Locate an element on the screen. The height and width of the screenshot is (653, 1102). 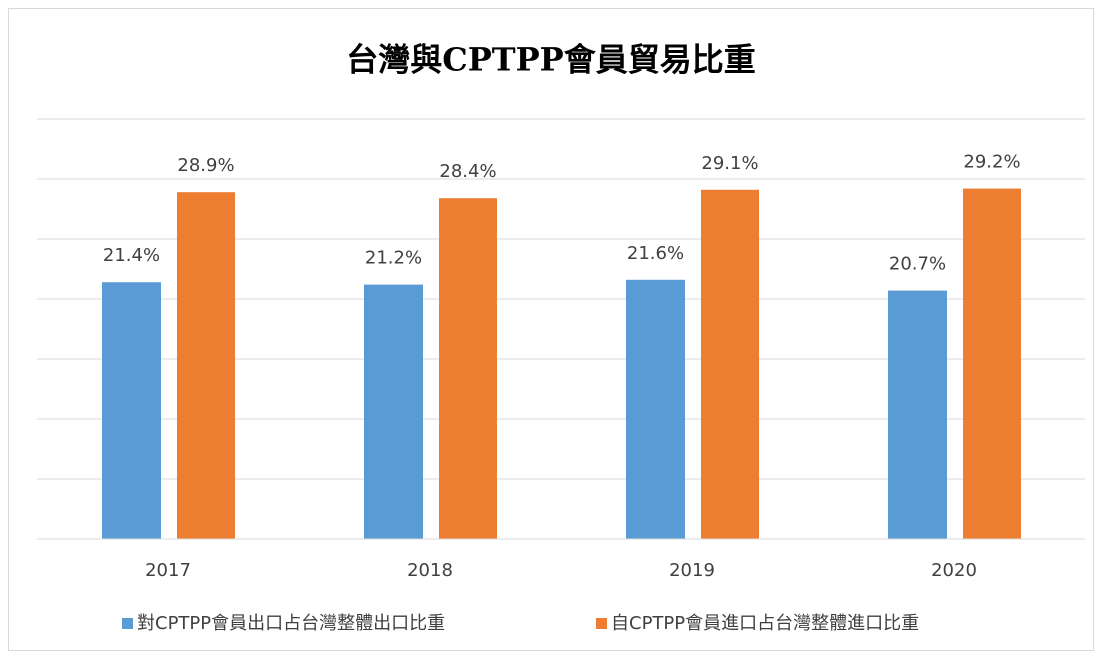
data-label: 28.9% is located at coordinates (205, 165).